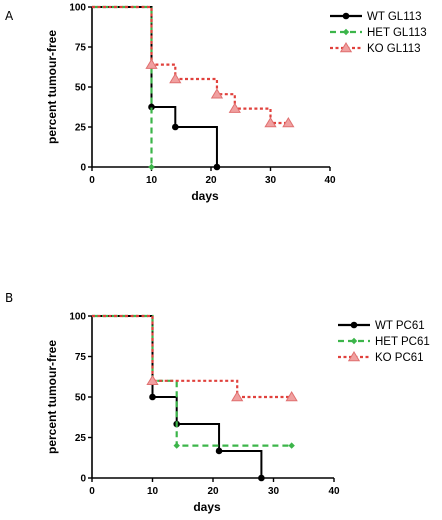 Image resolution: width=442 pixels, height=520 pixels. I want to click on panel-label-b: B, so click(9, 298).